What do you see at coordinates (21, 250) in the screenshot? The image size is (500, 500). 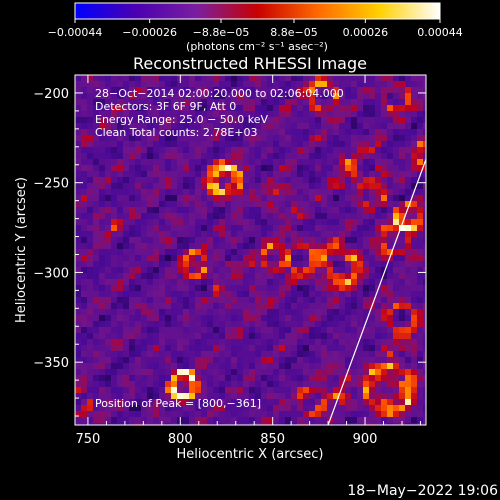 I see `y-axis-label: Heliocentric Y (arcsec)` at bounding box center [21, 250].